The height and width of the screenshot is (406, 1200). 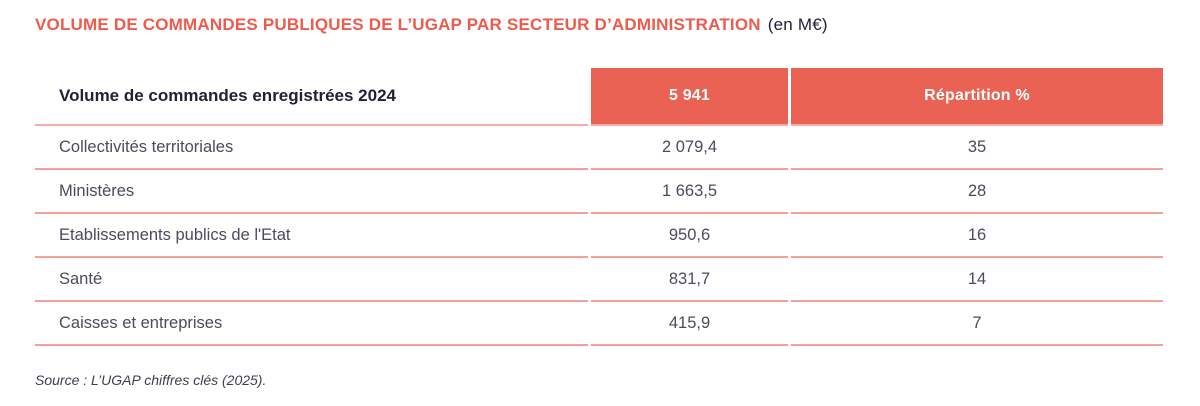 I want to click on row-pct: 16, so click(x=977, y=236).